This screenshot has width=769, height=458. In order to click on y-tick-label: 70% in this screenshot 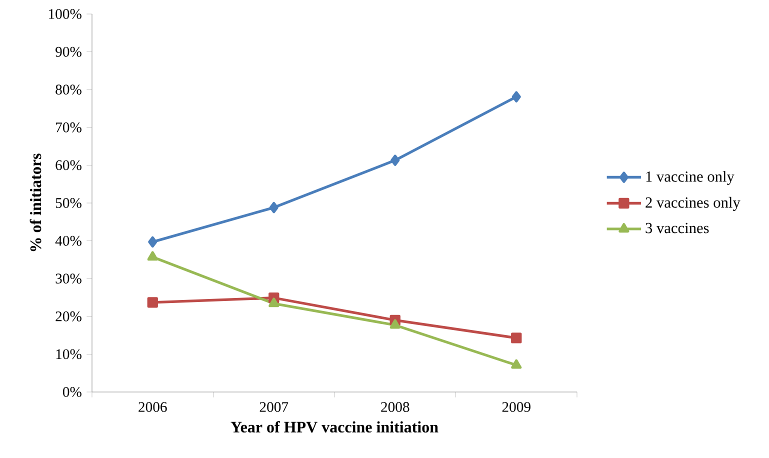, I will do `click(69, 127)`.